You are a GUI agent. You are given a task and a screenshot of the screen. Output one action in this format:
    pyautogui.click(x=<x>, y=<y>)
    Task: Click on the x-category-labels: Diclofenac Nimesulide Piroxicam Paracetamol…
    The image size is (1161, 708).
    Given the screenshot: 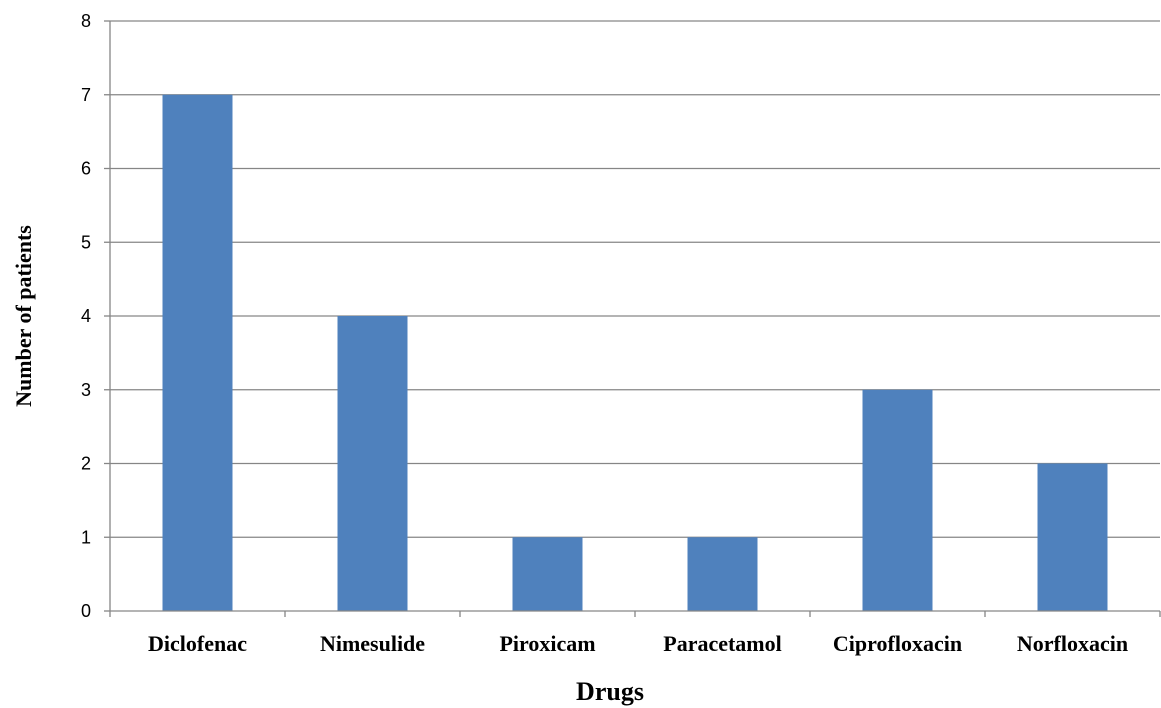 What is the action you would take?
    pyautogui.click(x=638, y=643)
    